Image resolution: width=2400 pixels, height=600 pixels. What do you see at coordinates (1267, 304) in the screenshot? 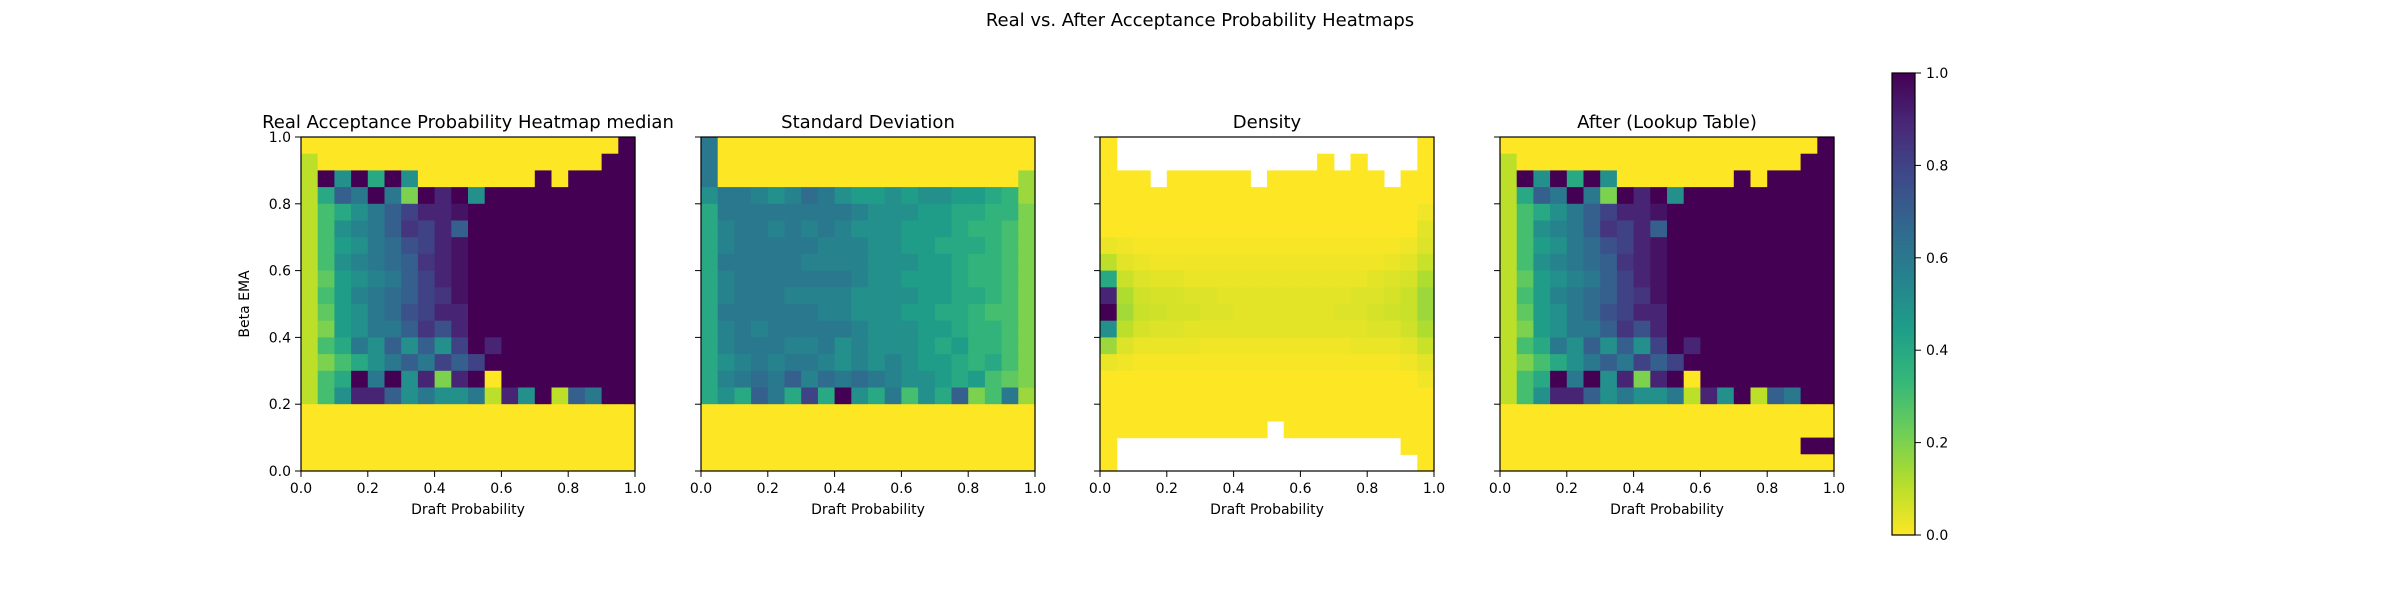
I see `axes-frame` at bounding box center [1267, 304].